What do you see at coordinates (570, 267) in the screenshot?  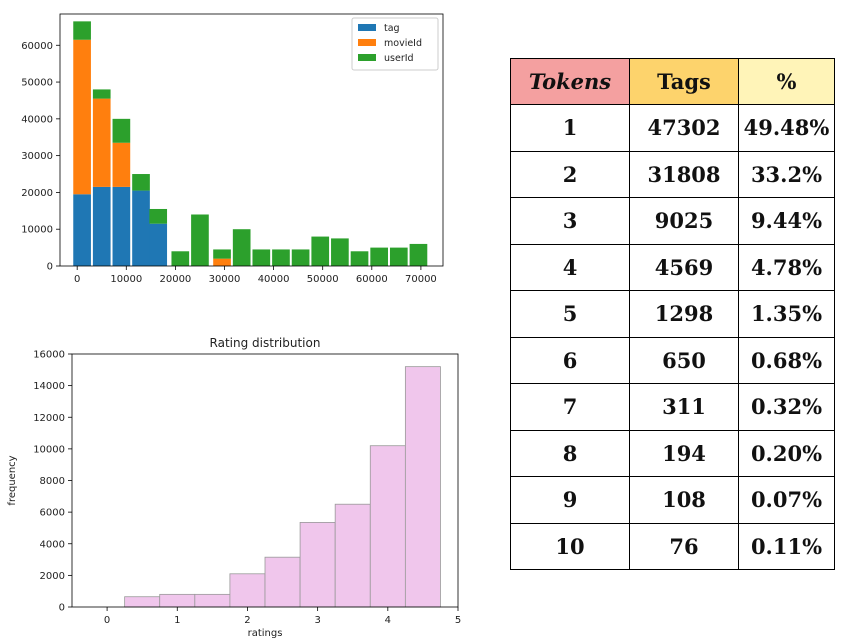 I see `cell-tokens: 4` at bounding box center [570, 267].